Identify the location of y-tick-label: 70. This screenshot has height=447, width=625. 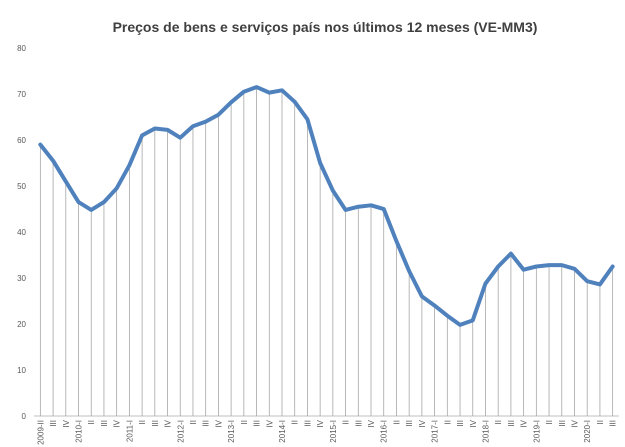
(21, 94).